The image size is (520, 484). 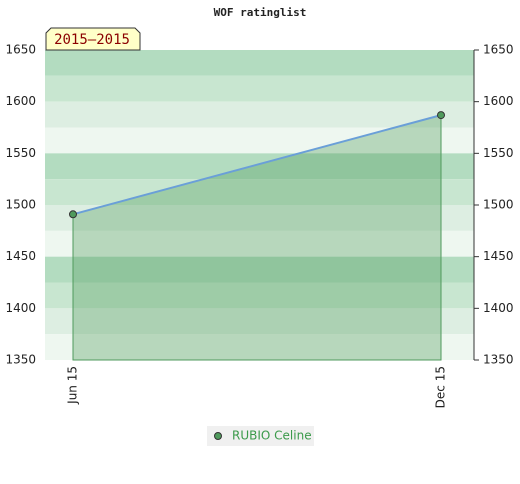 What do you see at coordinates (20, 308) in the screenshot?
I see `y-tick-label: 1400` at bounding box center [20, 308].